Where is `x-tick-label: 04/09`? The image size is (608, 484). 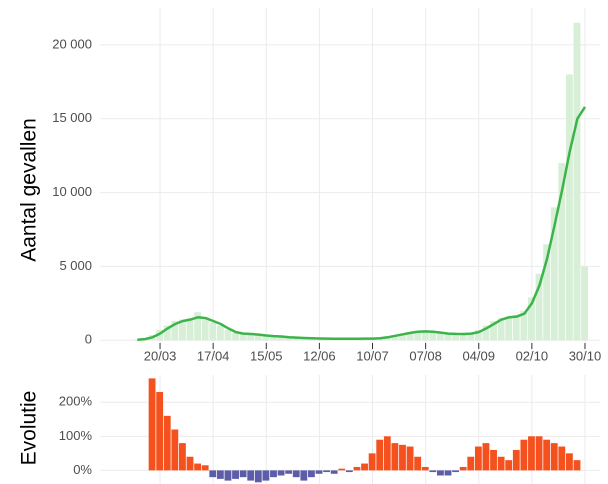 x-tick-label: 04/09 is located at coordinates (478, 355).